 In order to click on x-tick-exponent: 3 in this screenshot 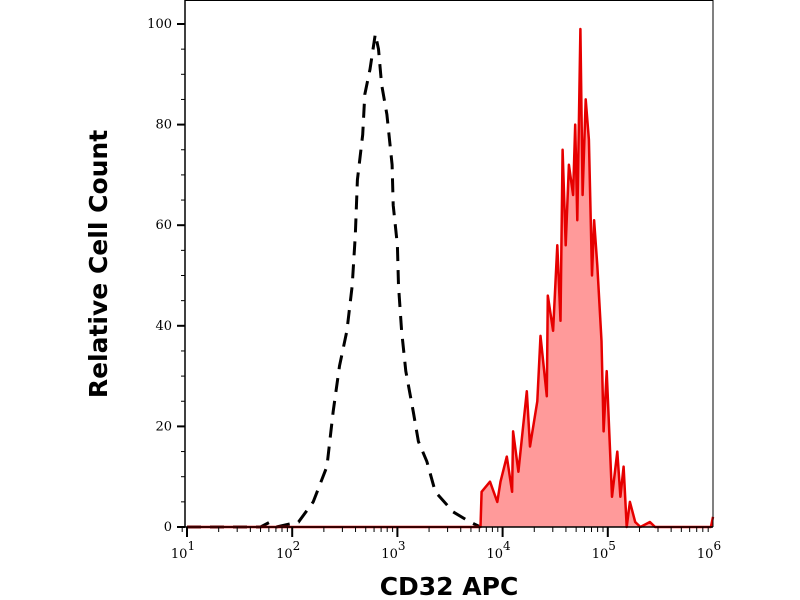, I will do `click(402, 546)`.